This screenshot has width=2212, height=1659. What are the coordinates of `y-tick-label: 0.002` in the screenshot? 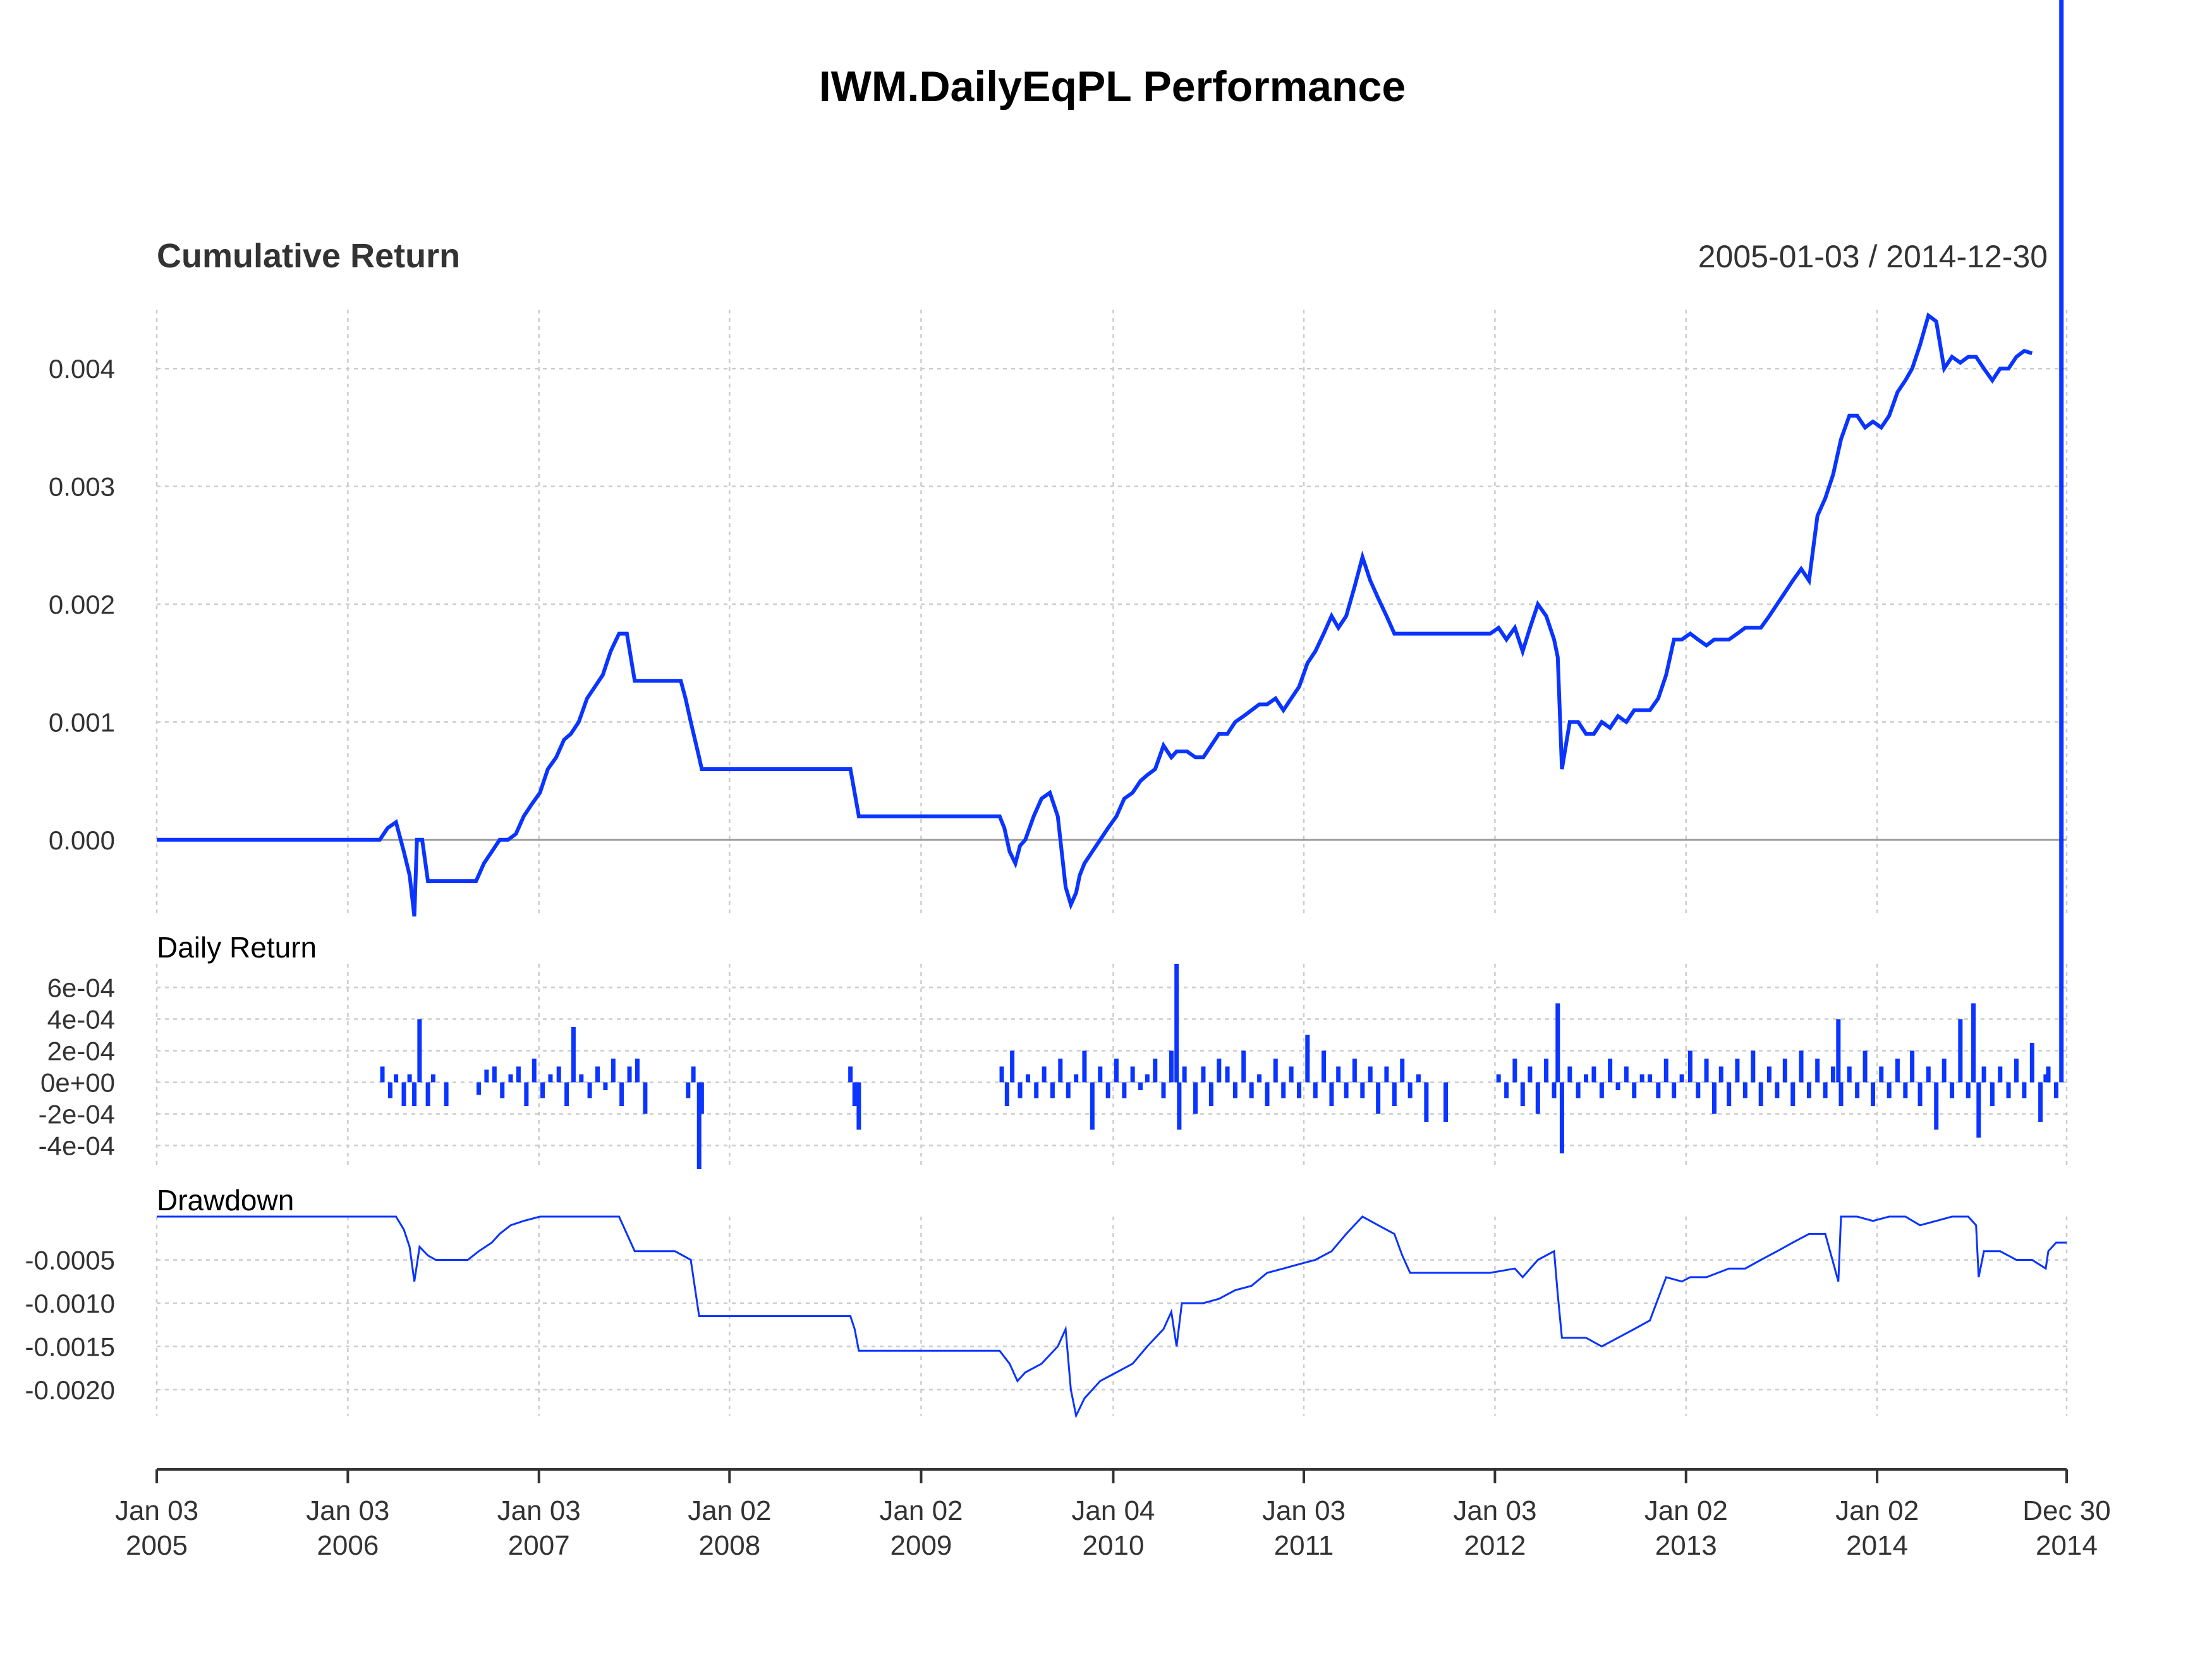 It's located at (82, 604).